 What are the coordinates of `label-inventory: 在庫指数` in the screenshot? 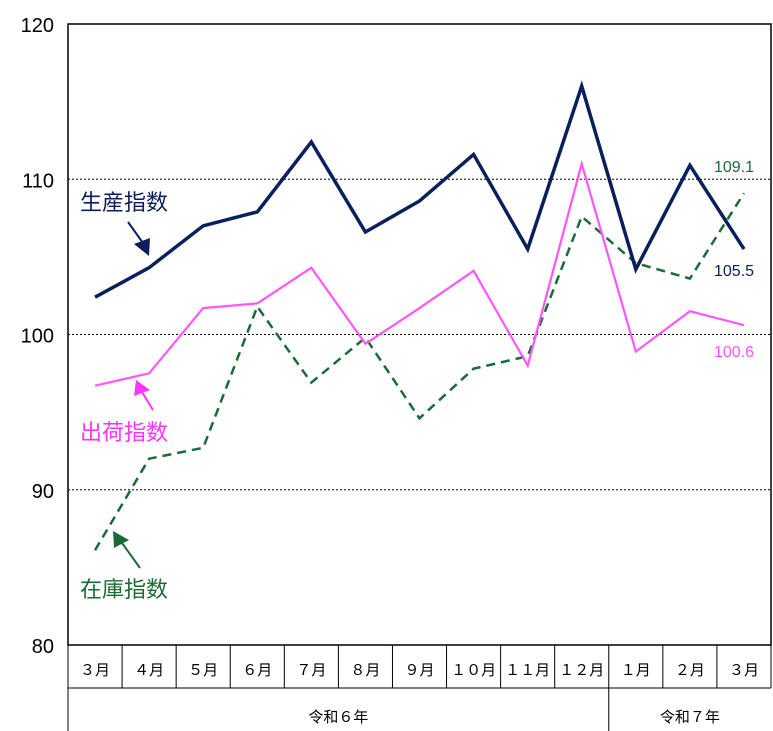 It's located at (124, 567).